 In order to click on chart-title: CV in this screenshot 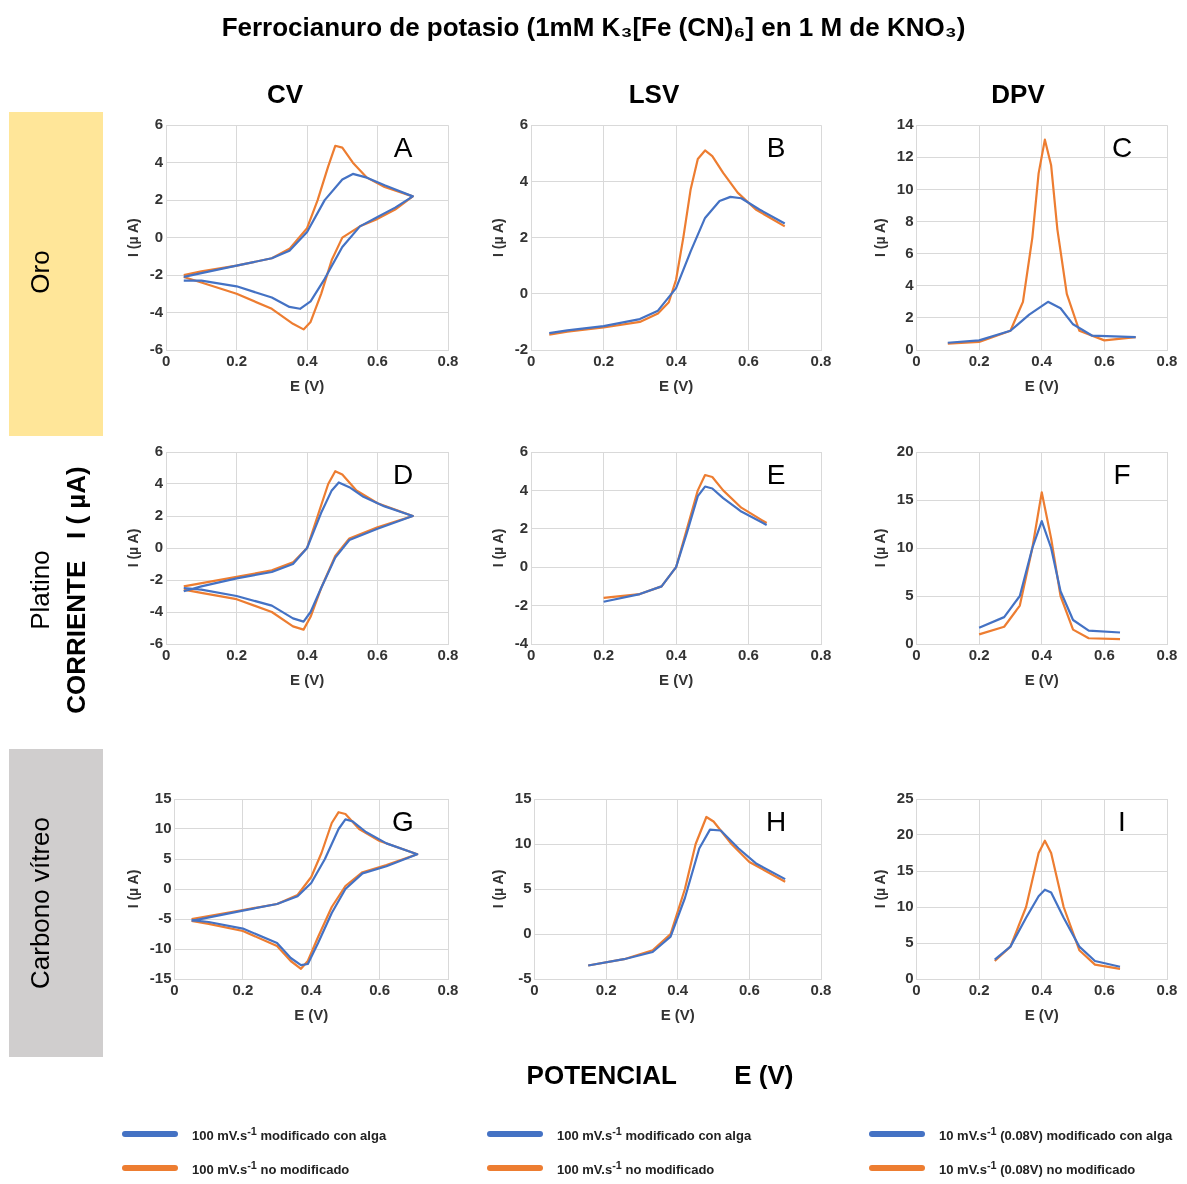, I will do `click(285, 93)`.